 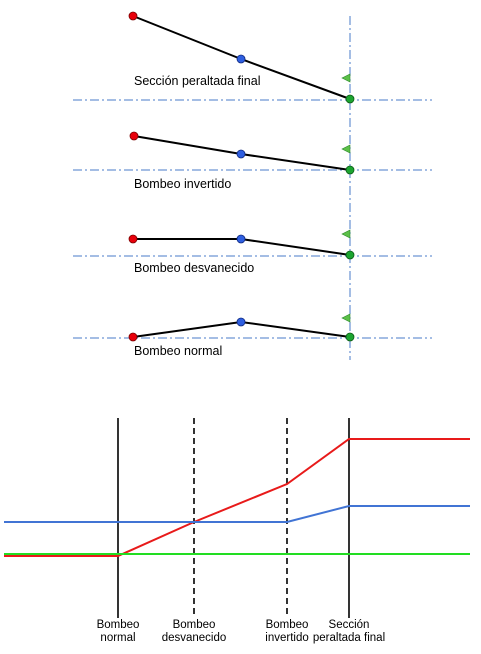 What do you see at coordinates (349, 638) in the screenshot?
I see `station-label-line2: peraltada final` at bounding box center [349, 638].